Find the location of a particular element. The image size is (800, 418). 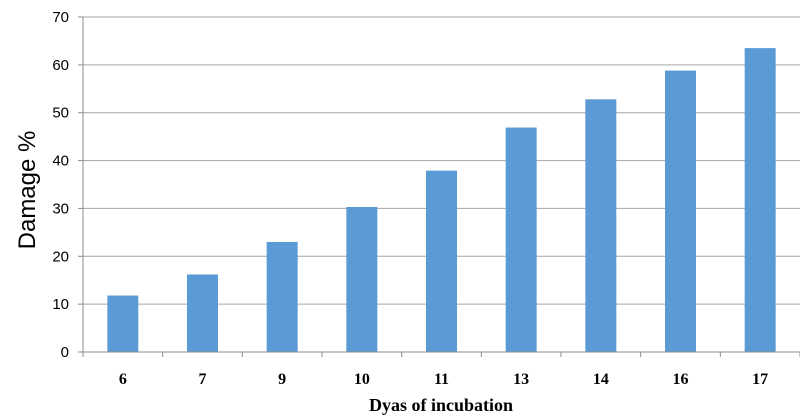

x-tick-label-11: 11 is located at coordinates (441, 379).